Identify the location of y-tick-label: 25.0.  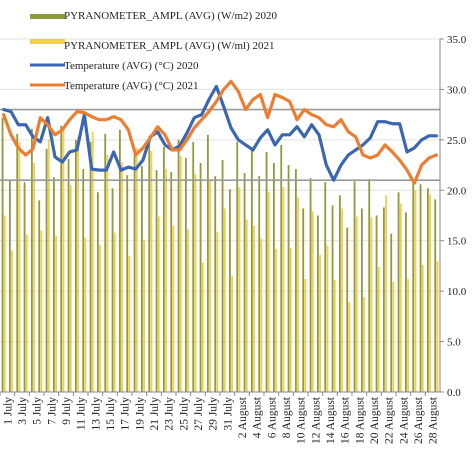
(457, 141).